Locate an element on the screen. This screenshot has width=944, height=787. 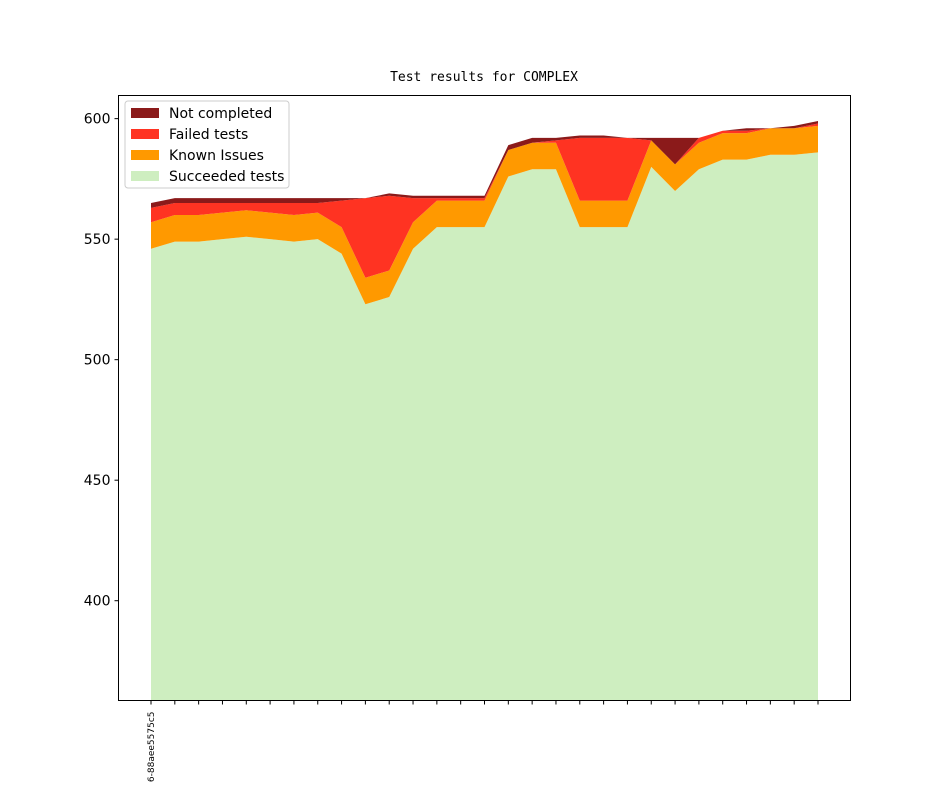
legend-box is located at coordinates (207, 144).